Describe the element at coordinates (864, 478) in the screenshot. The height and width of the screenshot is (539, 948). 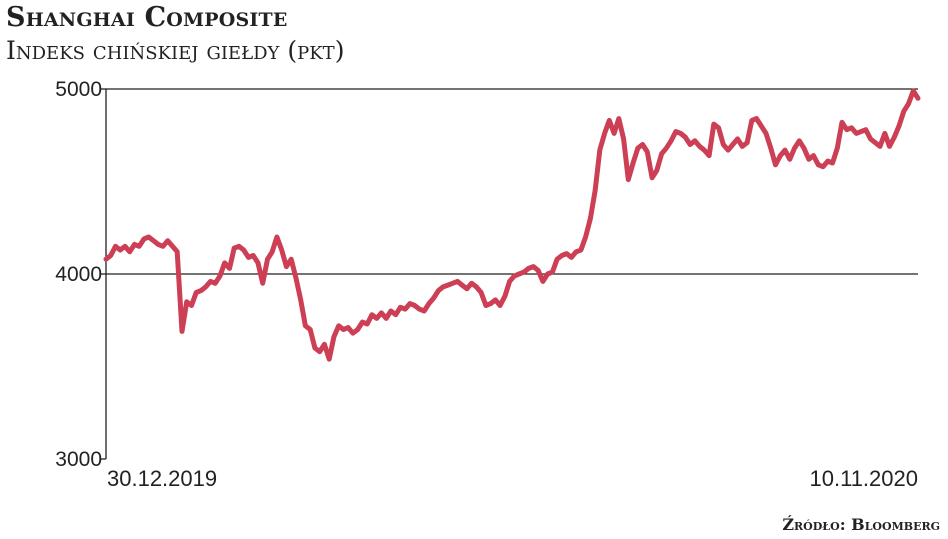
I see `x-tick-label-end: 10.11.2020` at that location.